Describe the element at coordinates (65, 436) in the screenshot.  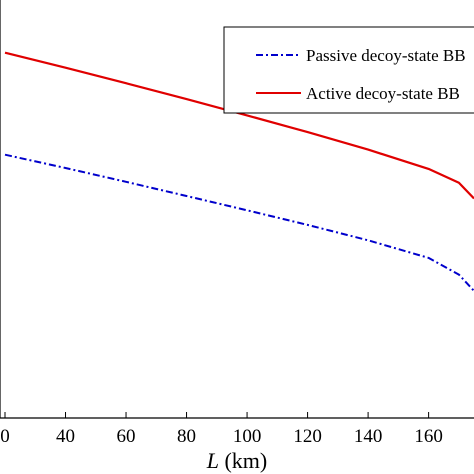
I see `x-tick-label: 40` at that location.